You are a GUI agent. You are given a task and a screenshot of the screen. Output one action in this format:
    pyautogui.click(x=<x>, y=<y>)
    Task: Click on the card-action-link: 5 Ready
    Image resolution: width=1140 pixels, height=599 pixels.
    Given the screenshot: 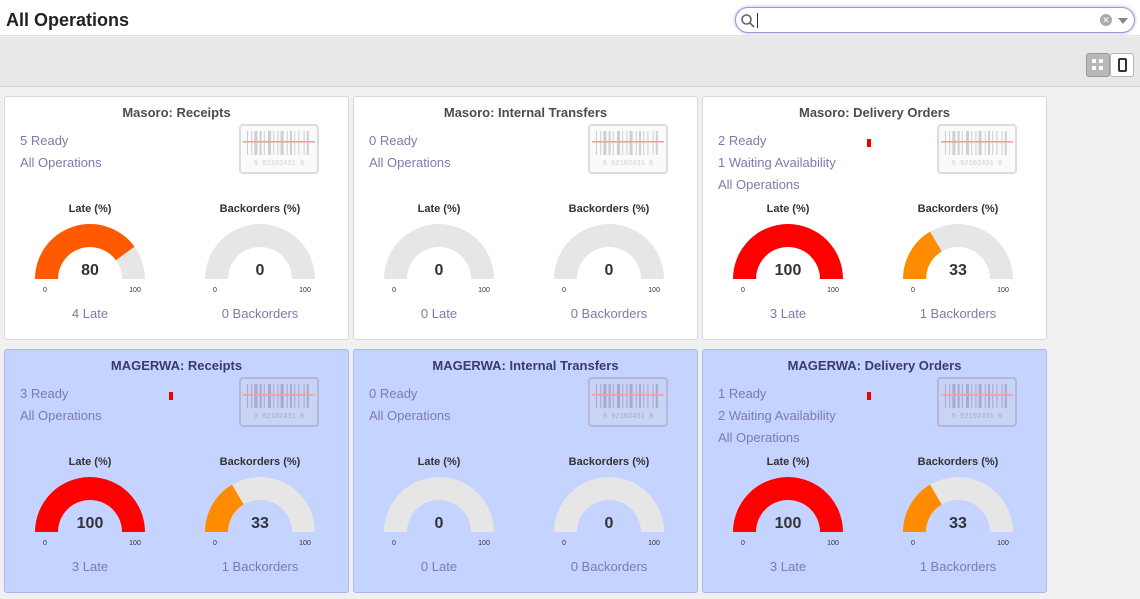 What is the action you would take?
    pyautogui.click(x=44, y=140)
    